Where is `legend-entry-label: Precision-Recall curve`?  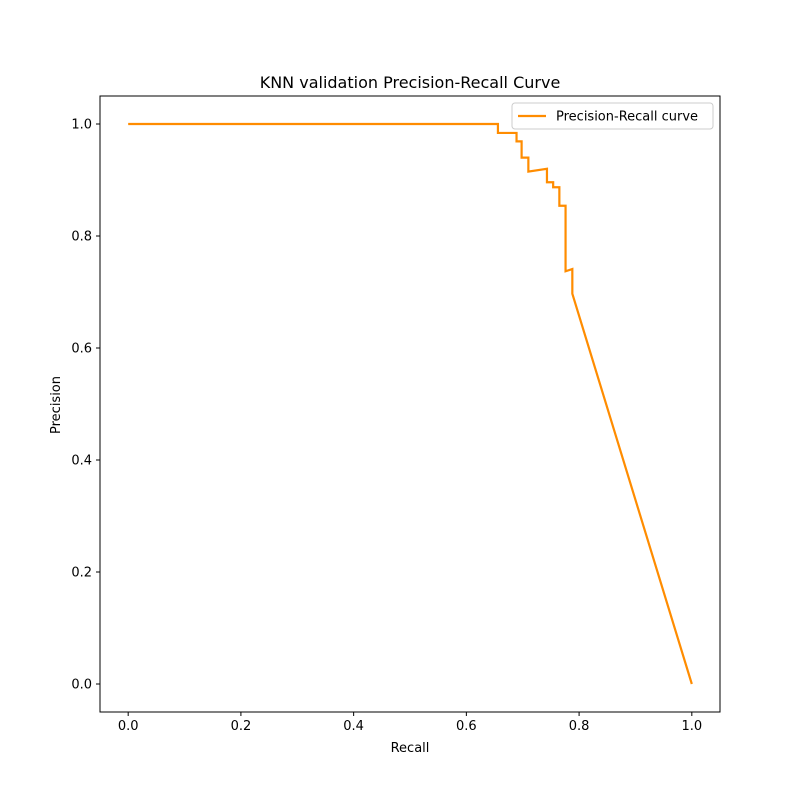
legend-entry-label: Precision-Recall curve is located at coordinates (627, 117).